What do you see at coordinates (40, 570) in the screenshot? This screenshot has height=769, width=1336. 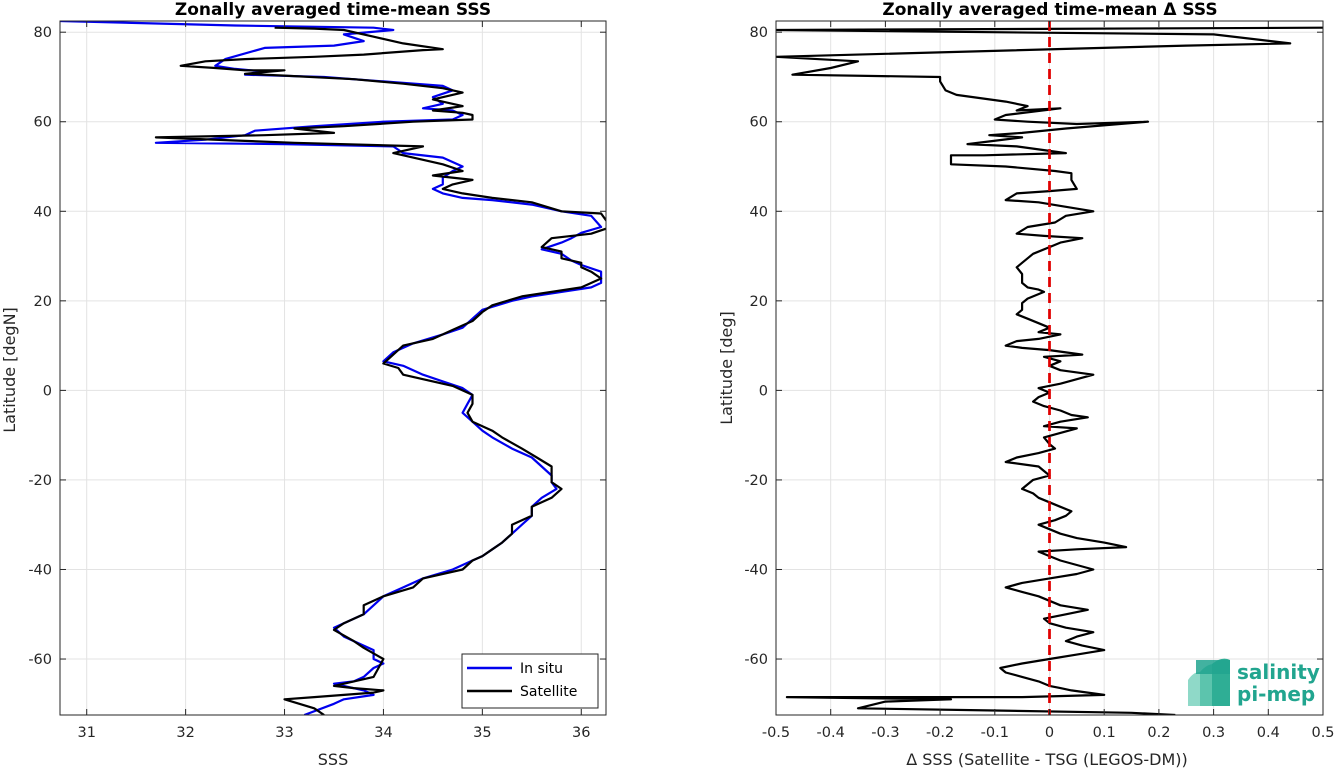 I see `chart-sss-ytick-label: -40` at bounding box center [40, 570].